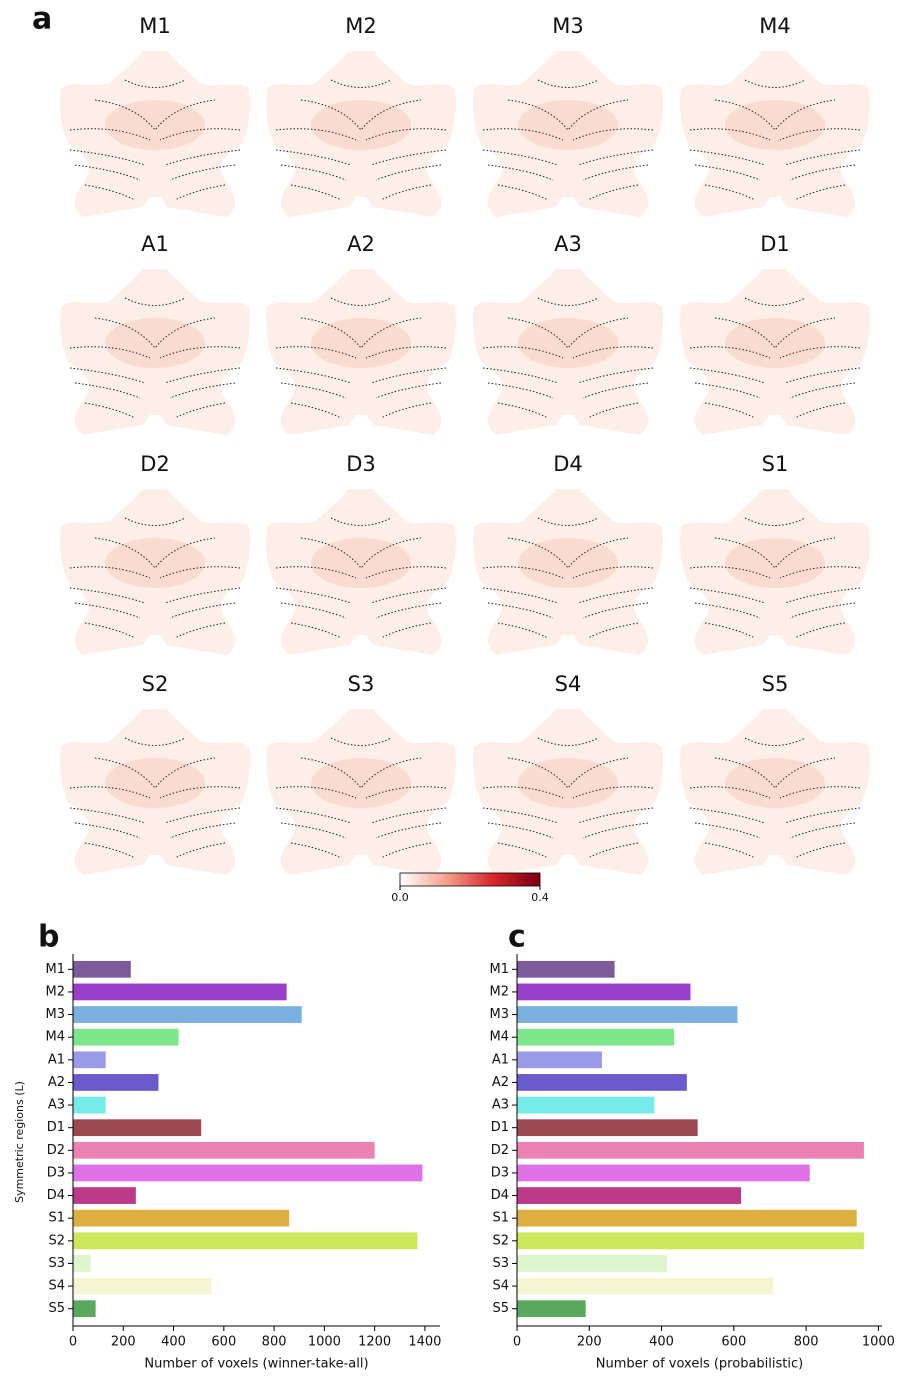  I want to click on map-title: M2, so click(360, 26).